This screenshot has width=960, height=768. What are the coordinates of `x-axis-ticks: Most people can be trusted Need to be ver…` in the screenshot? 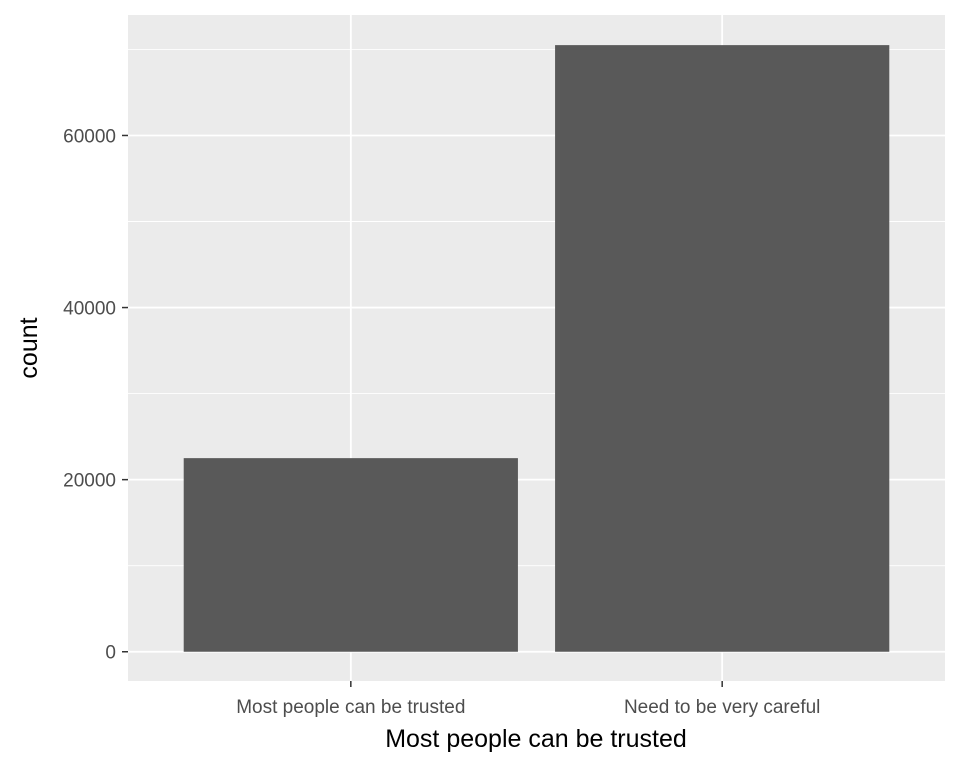 It's located at (528, 699).